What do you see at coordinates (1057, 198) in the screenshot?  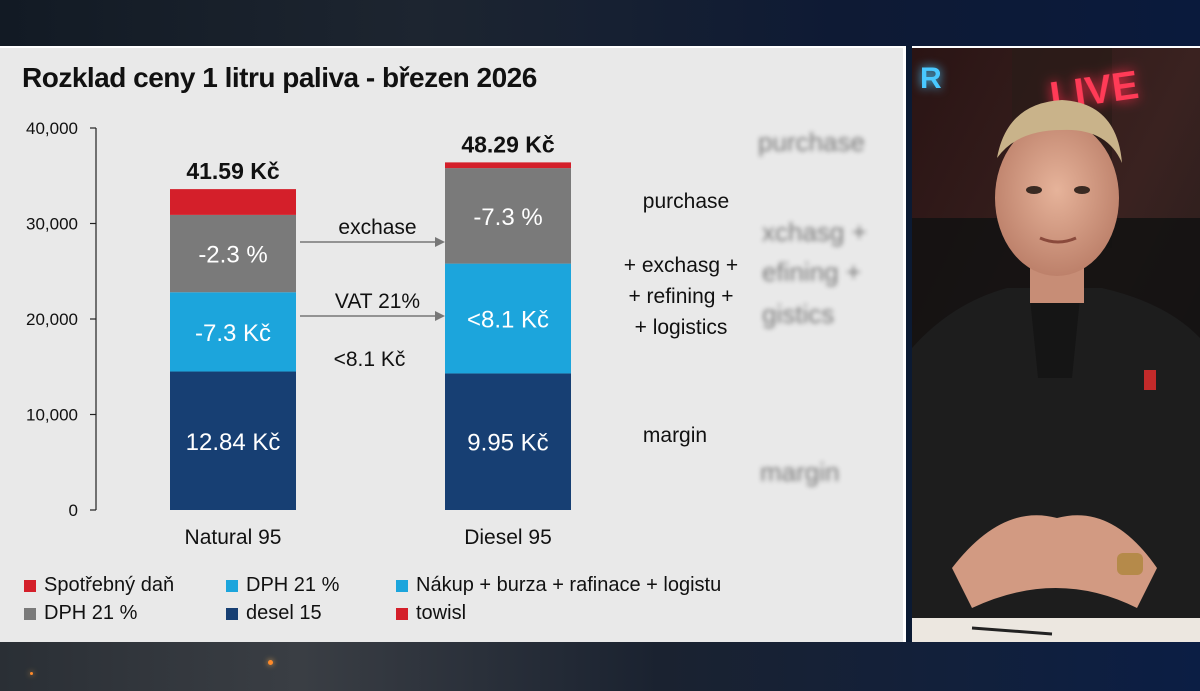 I see `presenter-face` at bounding box center [1057, 198].